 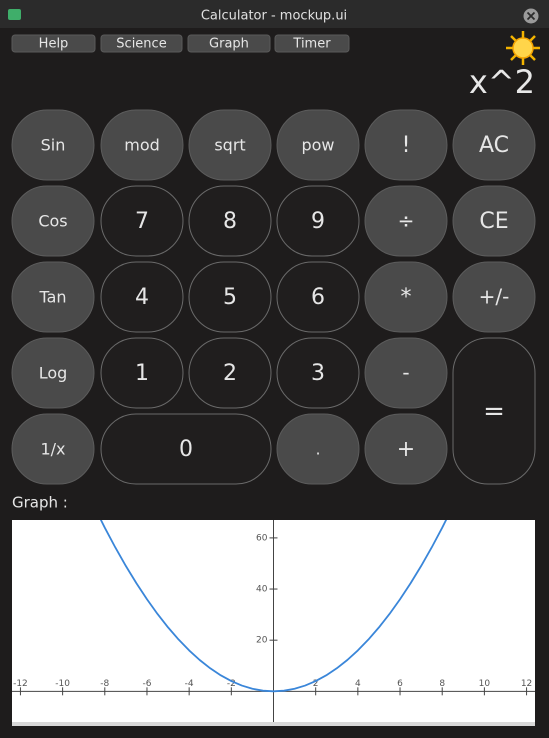 What do you see at coordinates (262, 590) in the screenshot?
I see `y-tick-label: 40` at bounding box center [262, 590].